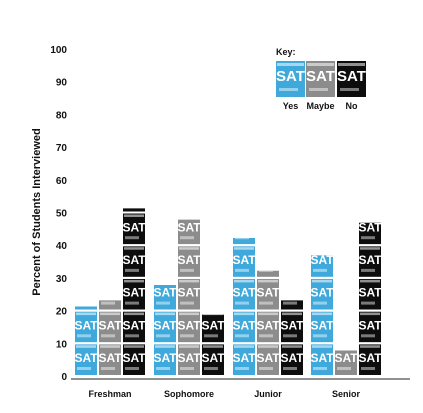  I want to click on bar-maybe-freshman: SAT SAT SAT, so click(110, 330).